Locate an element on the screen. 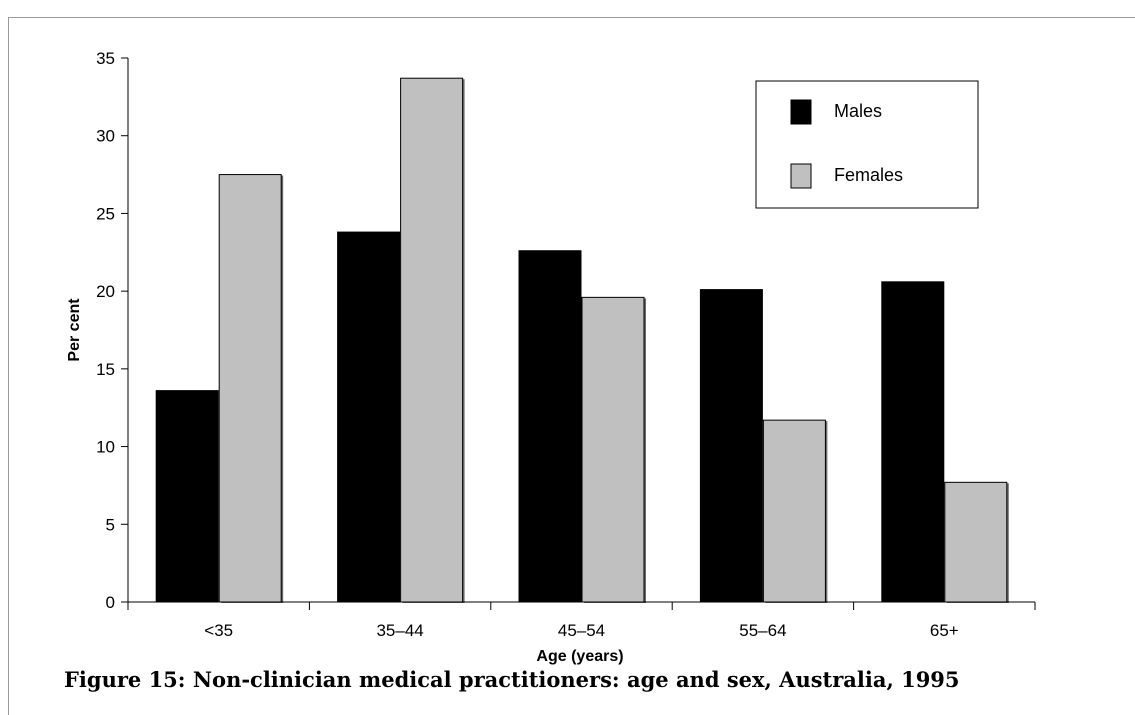  legend-swatch-males is located at coordinates (801, 112).